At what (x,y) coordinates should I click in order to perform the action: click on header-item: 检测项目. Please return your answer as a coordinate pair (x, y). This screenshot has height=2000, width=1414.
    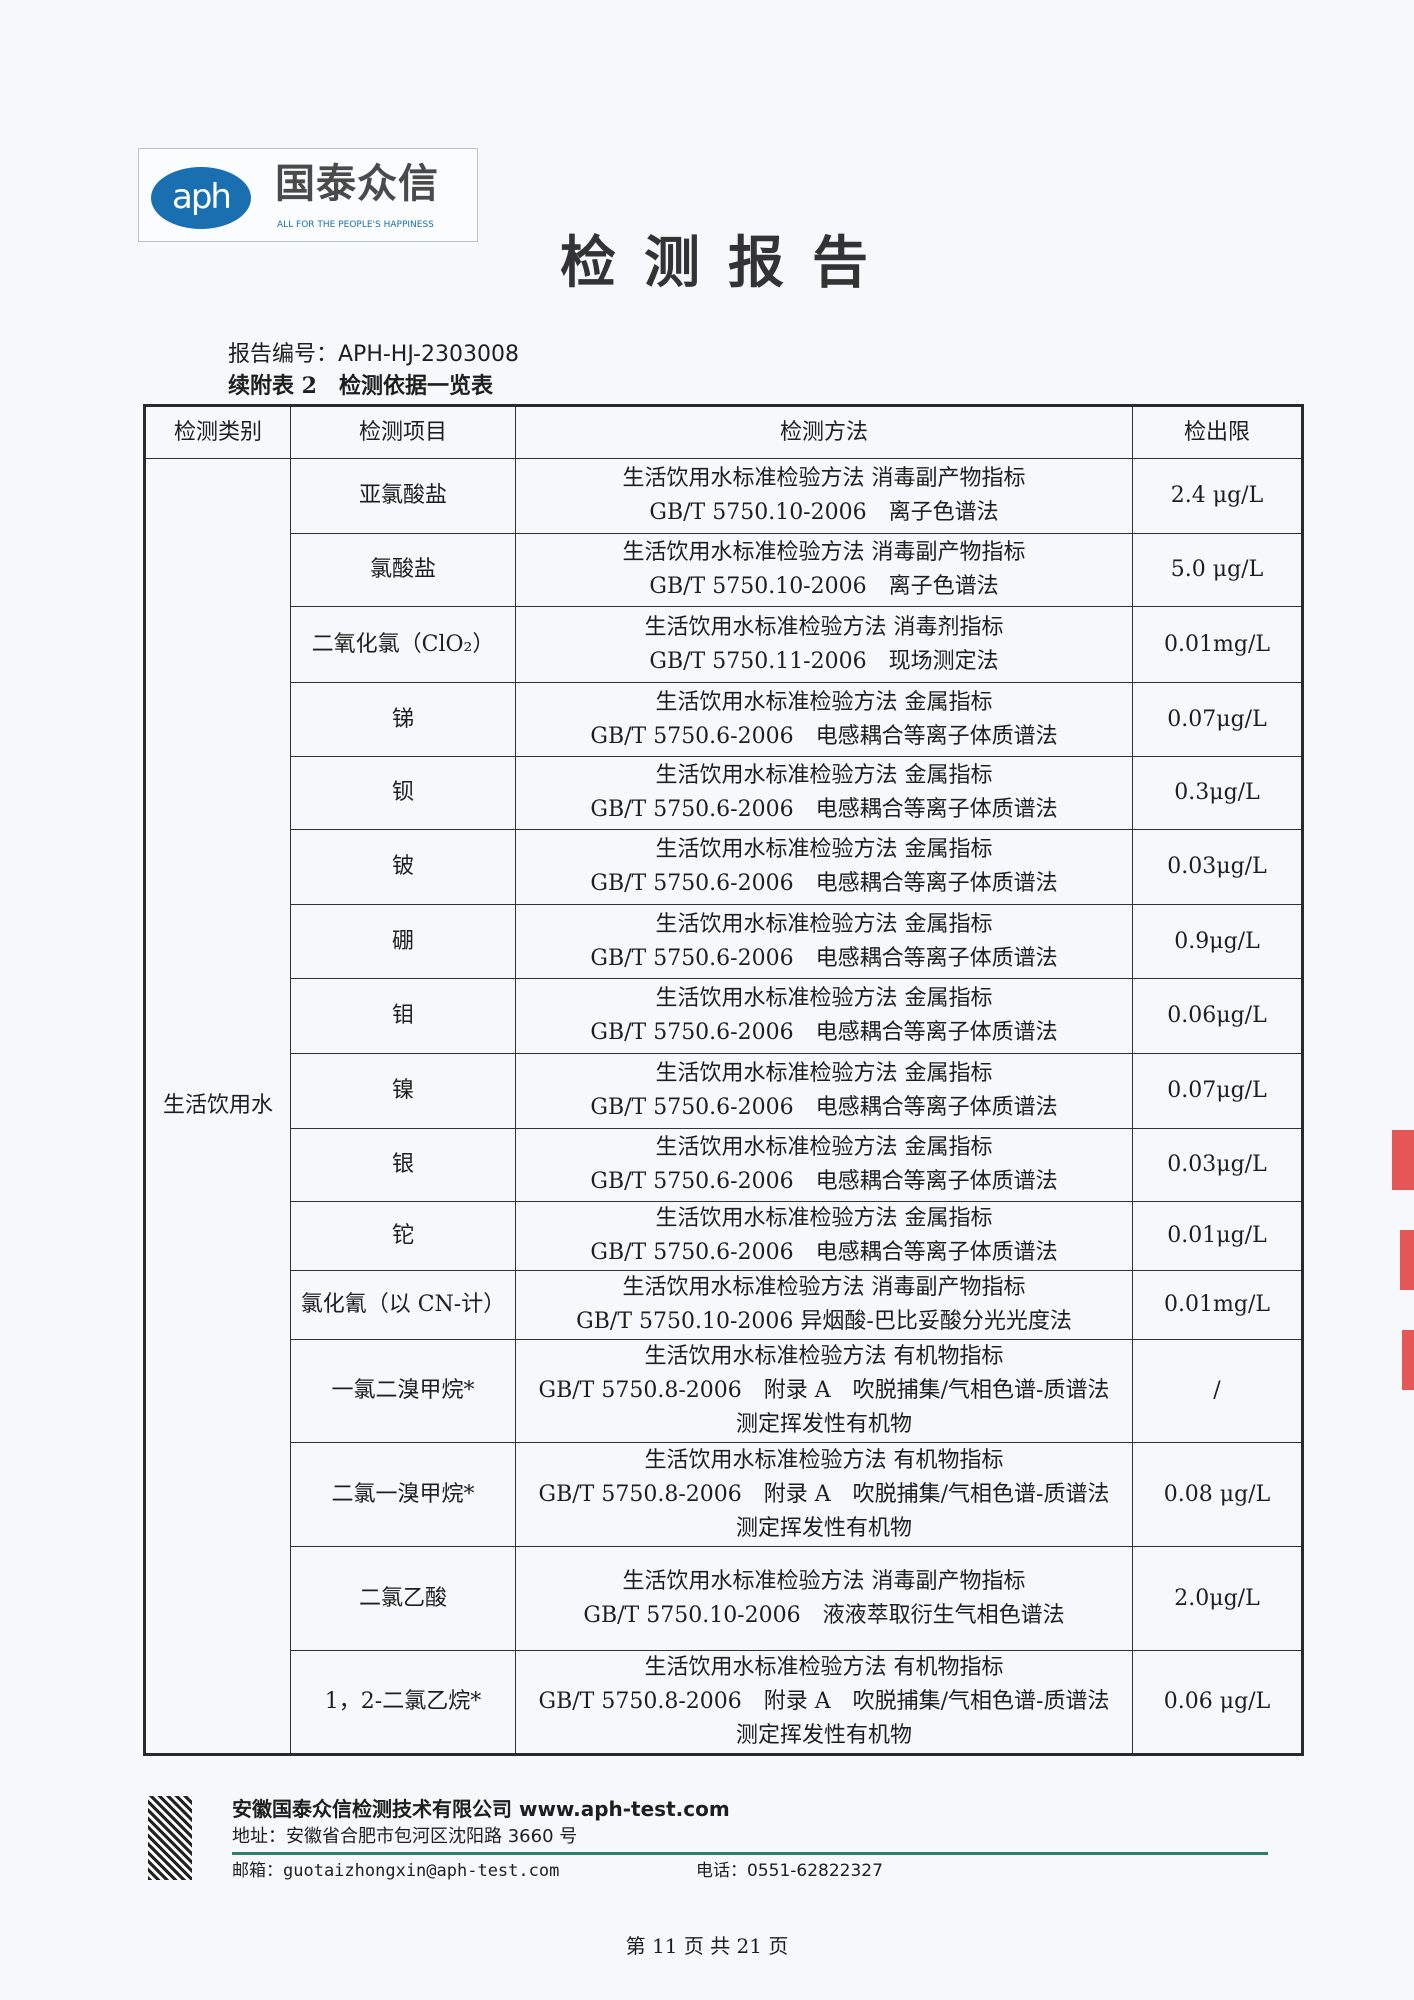
    Looking at the image, I should click on (403, 432).